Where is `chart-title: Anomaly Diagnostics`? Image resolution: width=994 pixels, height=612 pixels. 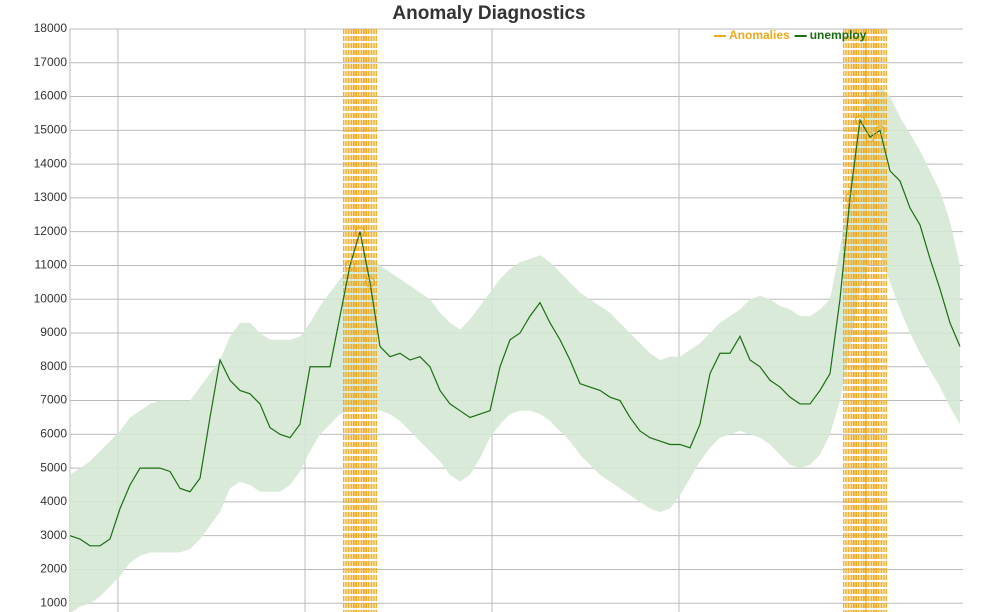 chart-title: Anomaly Diagnostics is located at coordinates (488, 13).